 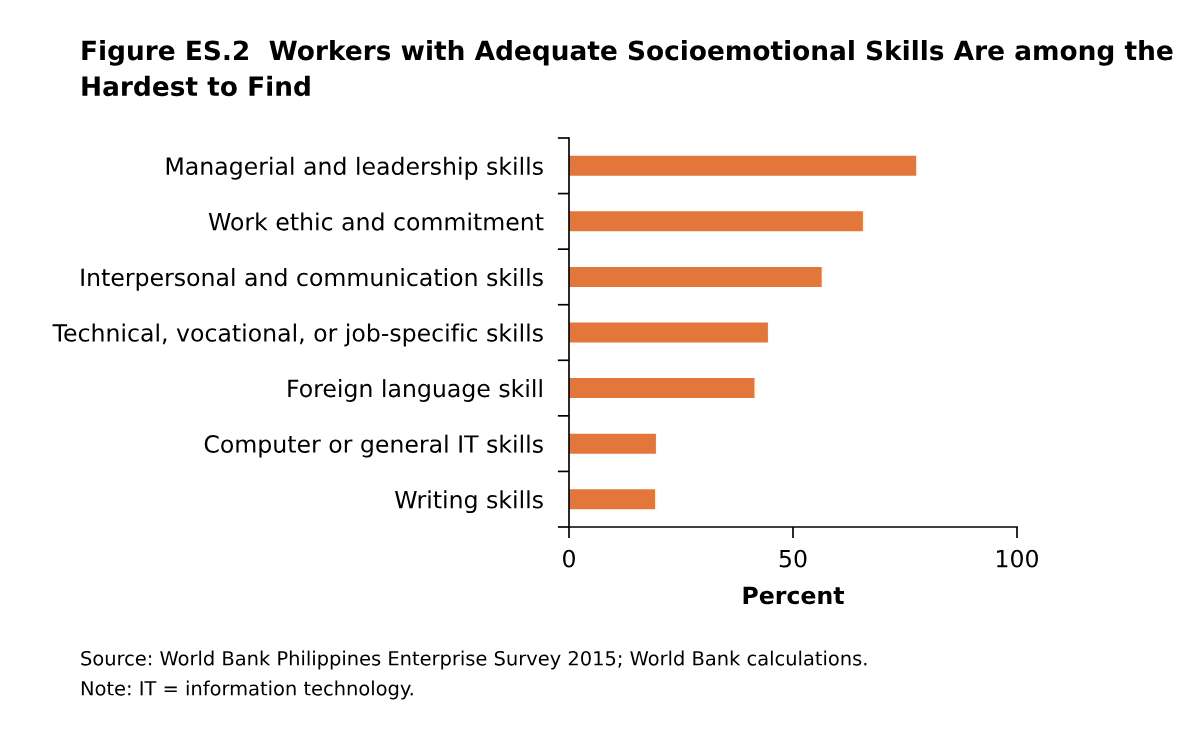 What do you see at coordinates (569, 558) in the screenshot?
I see `x-tick-label: 0` at bounding box center [569, 558].